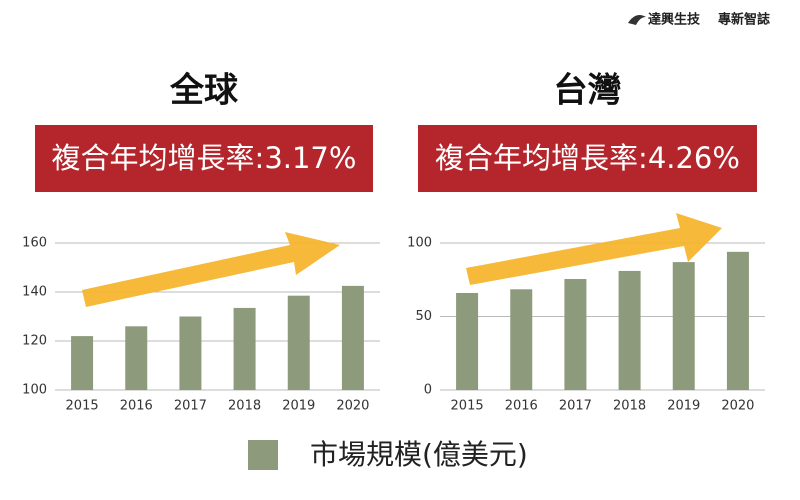 The image size is (800, 500). I want to click on subtitle: 複合年均增長率:3.17%, so click(204, 158).